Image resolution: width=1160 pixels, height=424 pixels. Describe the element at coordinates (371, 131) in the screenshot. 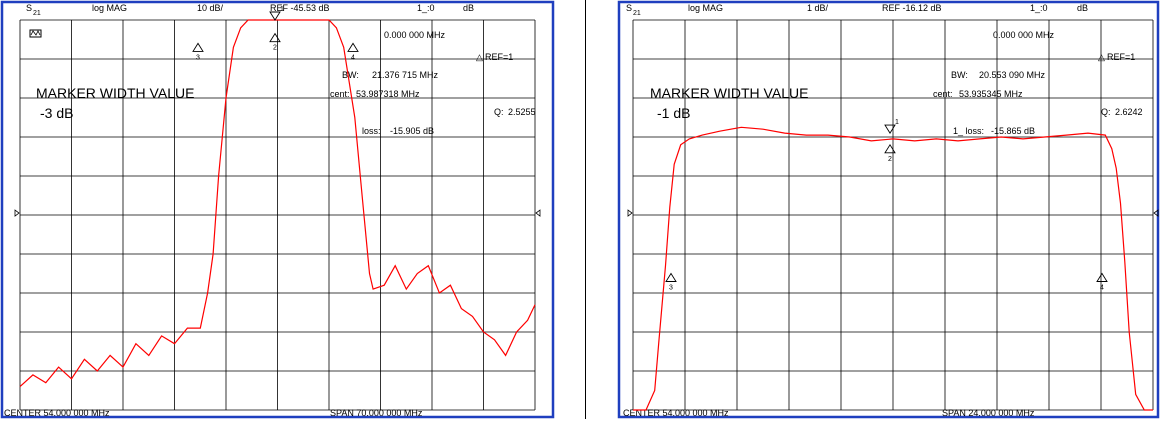

I see `loss-label: loss:` at that location.